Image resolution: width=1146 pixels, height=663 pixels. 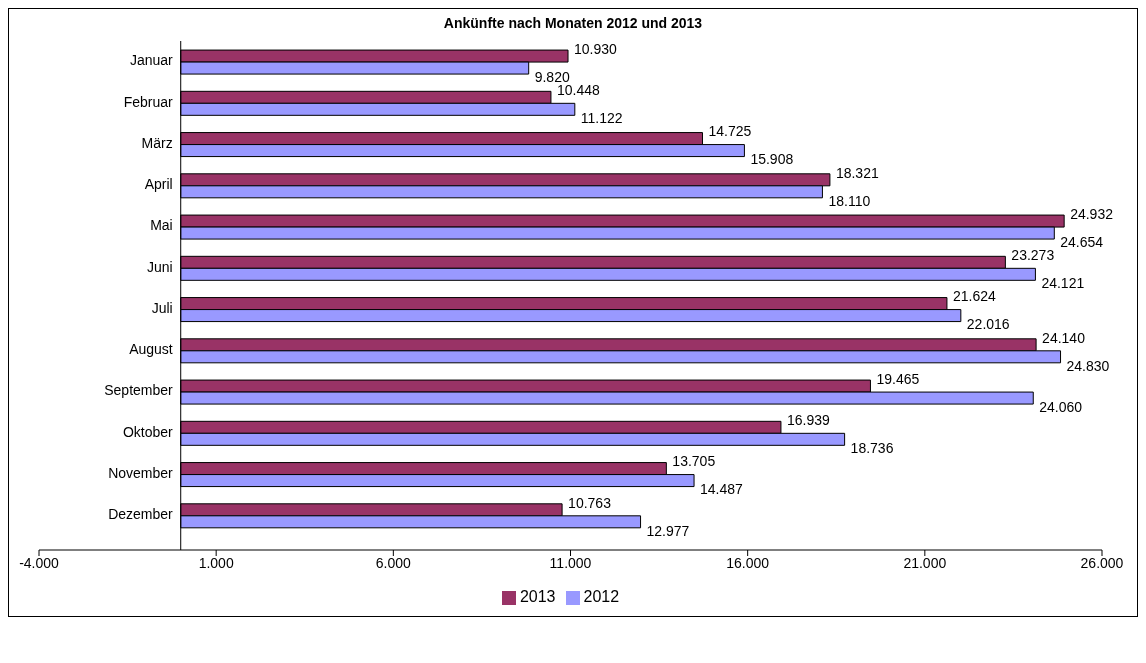 I want to click on chart-title: Ankünfte nach Monaten 2012 und 2013, so click(x=573, y=22).